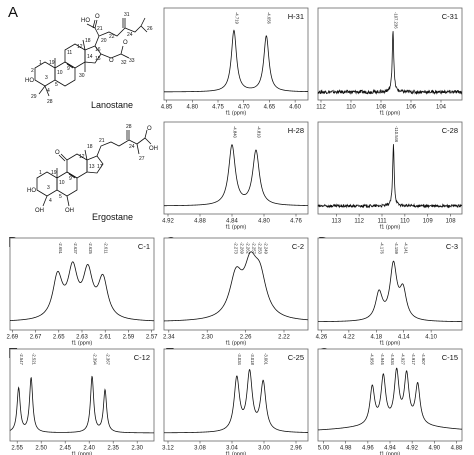 The width and height of the screenshot is (474, 455). I want to click on spectrum-title: C-15, so click(450, 357).